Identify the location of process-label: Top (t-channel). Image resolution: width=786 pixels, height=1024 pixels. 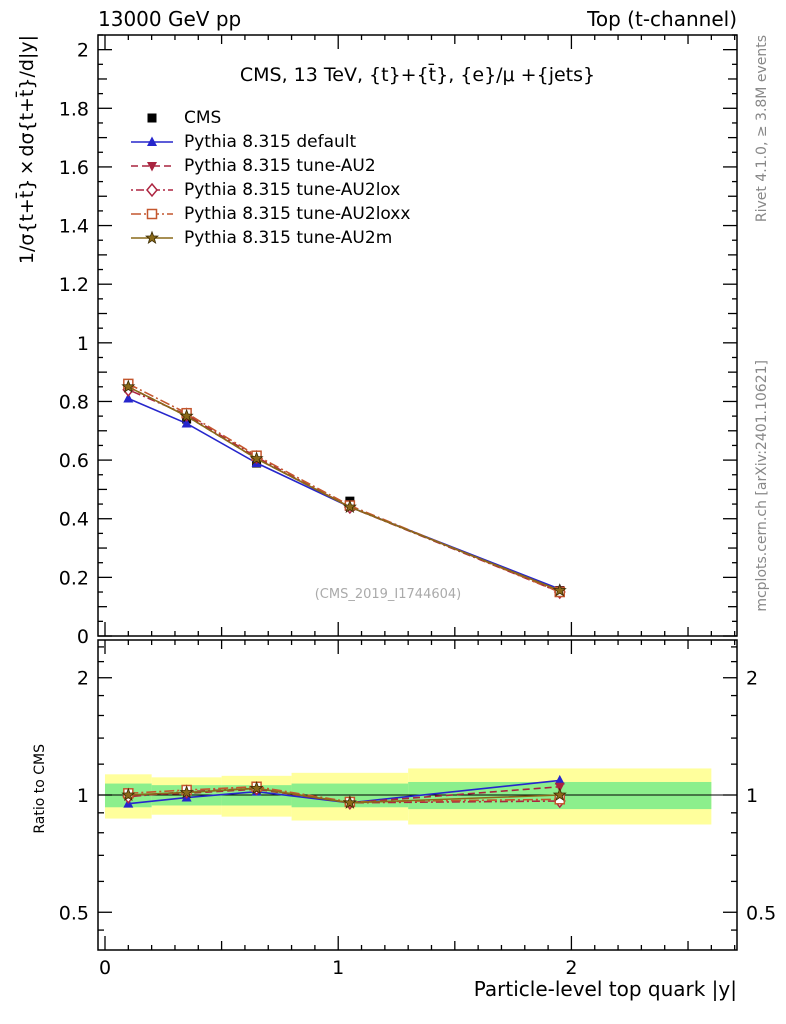
(662, 19).